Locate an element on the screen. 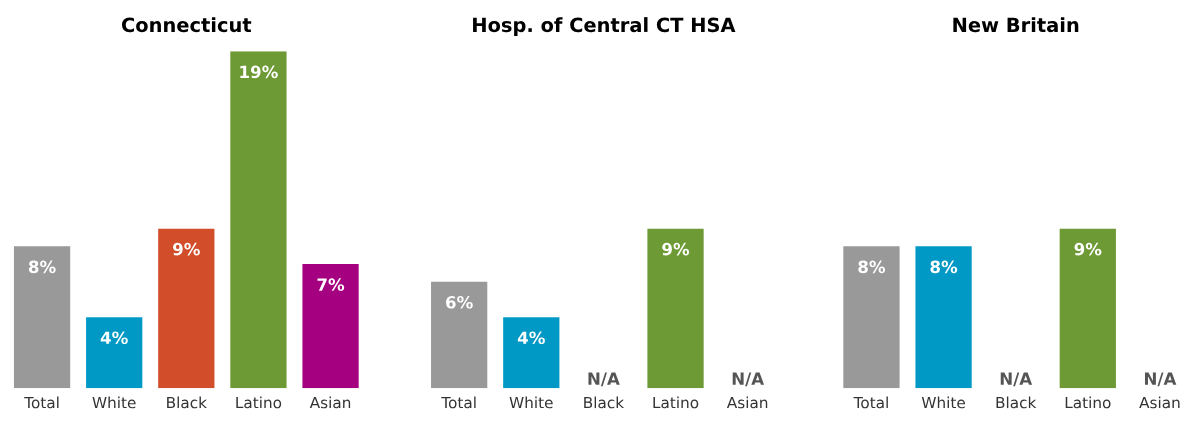 The height and width of the screenshot is (421, 1202). chart-title: New Britain is located at coordinates (1016, 25).